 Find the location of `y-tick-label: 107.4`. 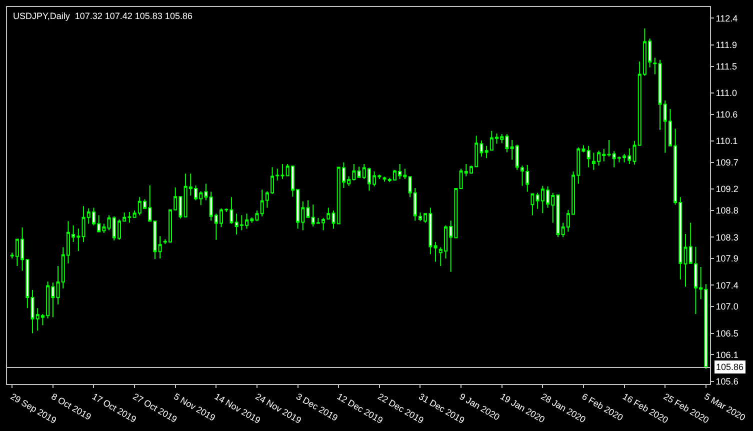

y-tick-label: 107.4 is located at coordinates (727, 285).